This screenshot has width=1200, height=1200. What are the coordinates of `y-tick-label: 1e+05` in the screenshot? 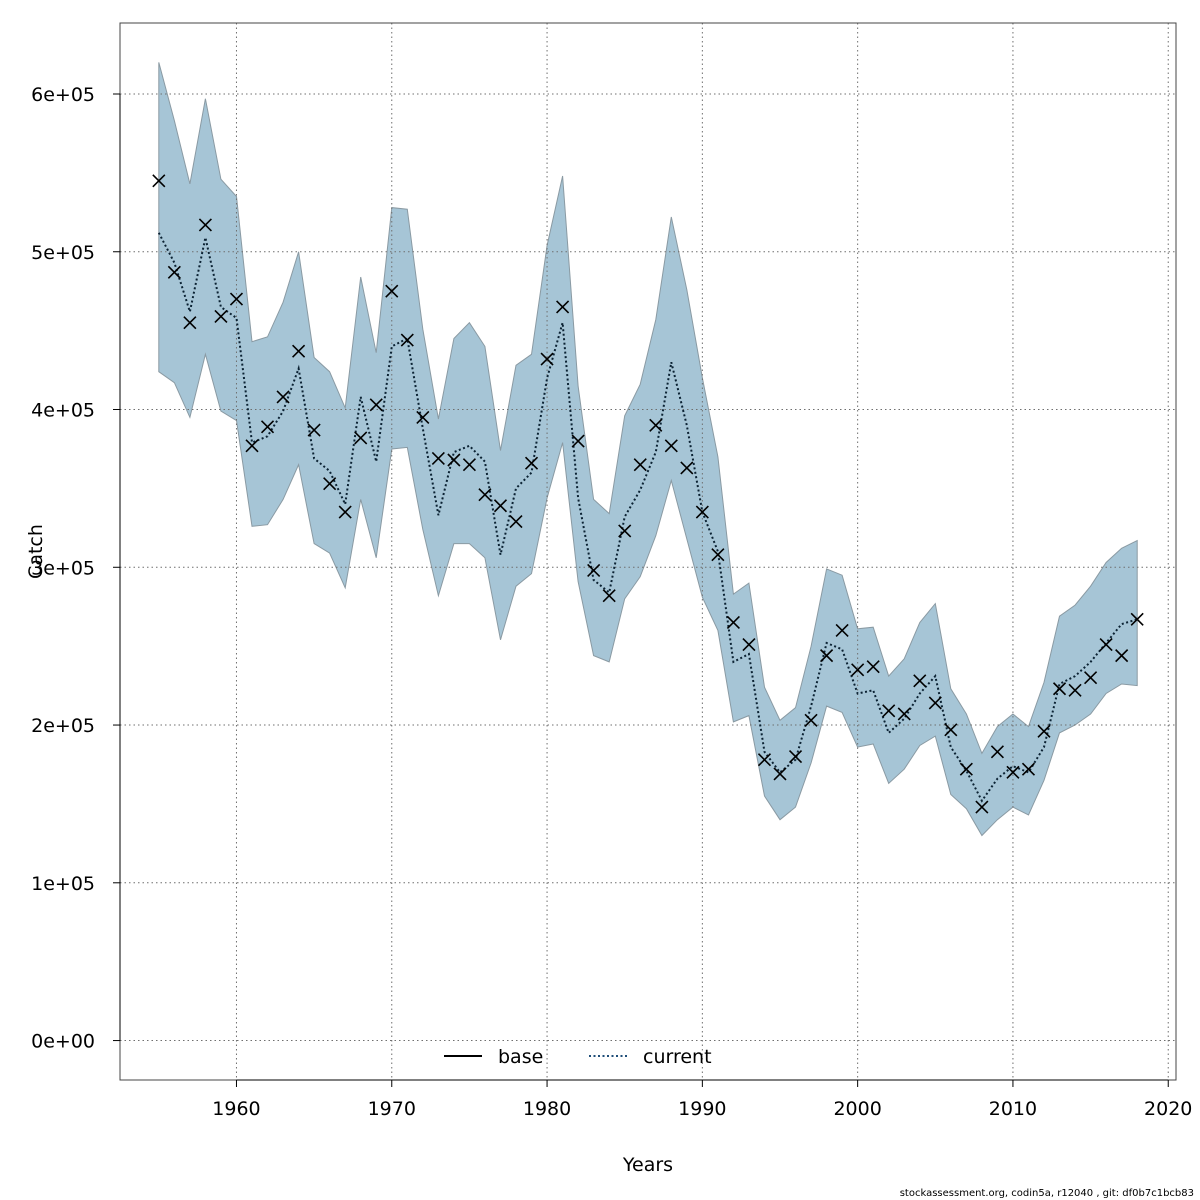 It's located at (63, 884).